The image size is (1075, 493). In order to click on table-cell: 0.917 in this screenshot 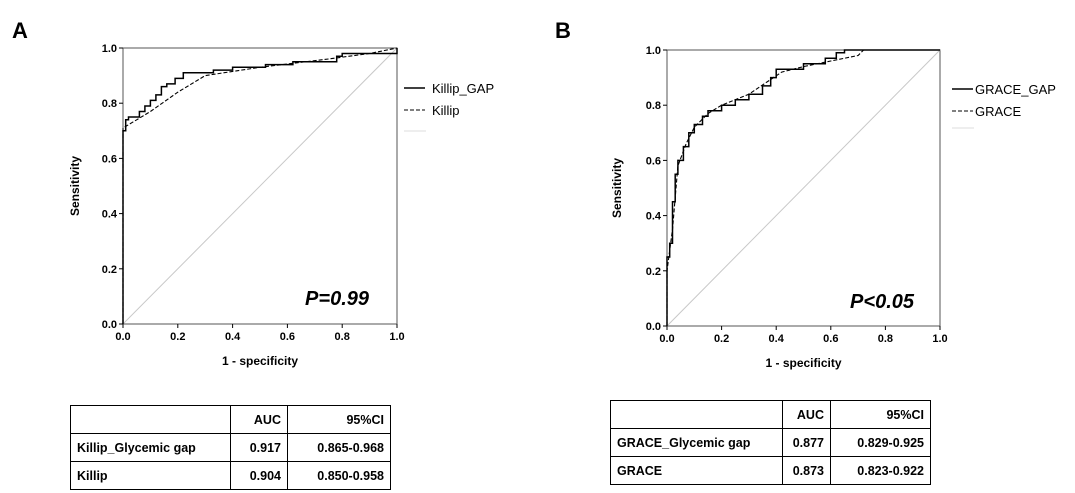, I will do `click(259, 447)`.